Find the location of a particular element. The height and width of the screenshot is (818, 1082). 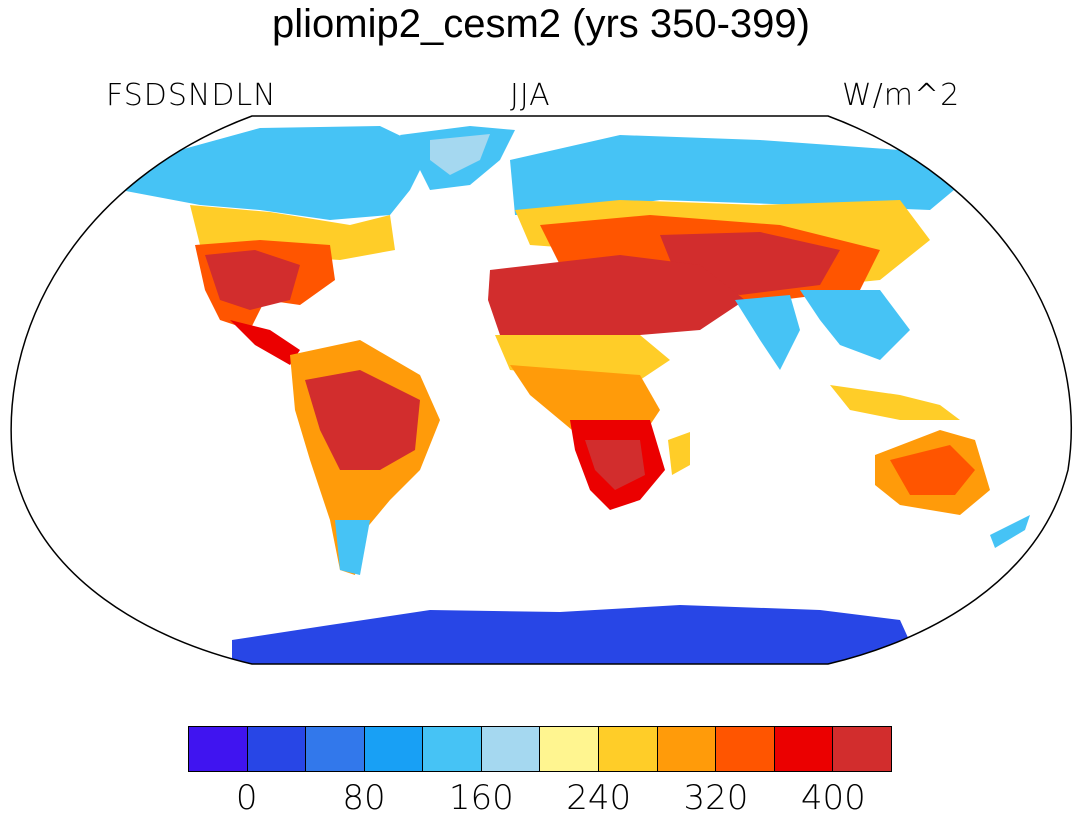

greenland-ice is located at coordinates (460, 154).